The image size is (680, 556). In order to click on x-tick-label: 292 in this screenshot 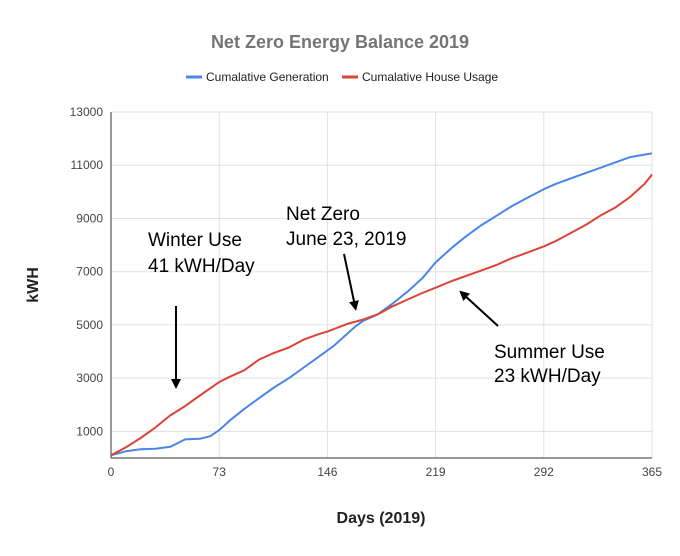, I will do `click(544, 472)`.